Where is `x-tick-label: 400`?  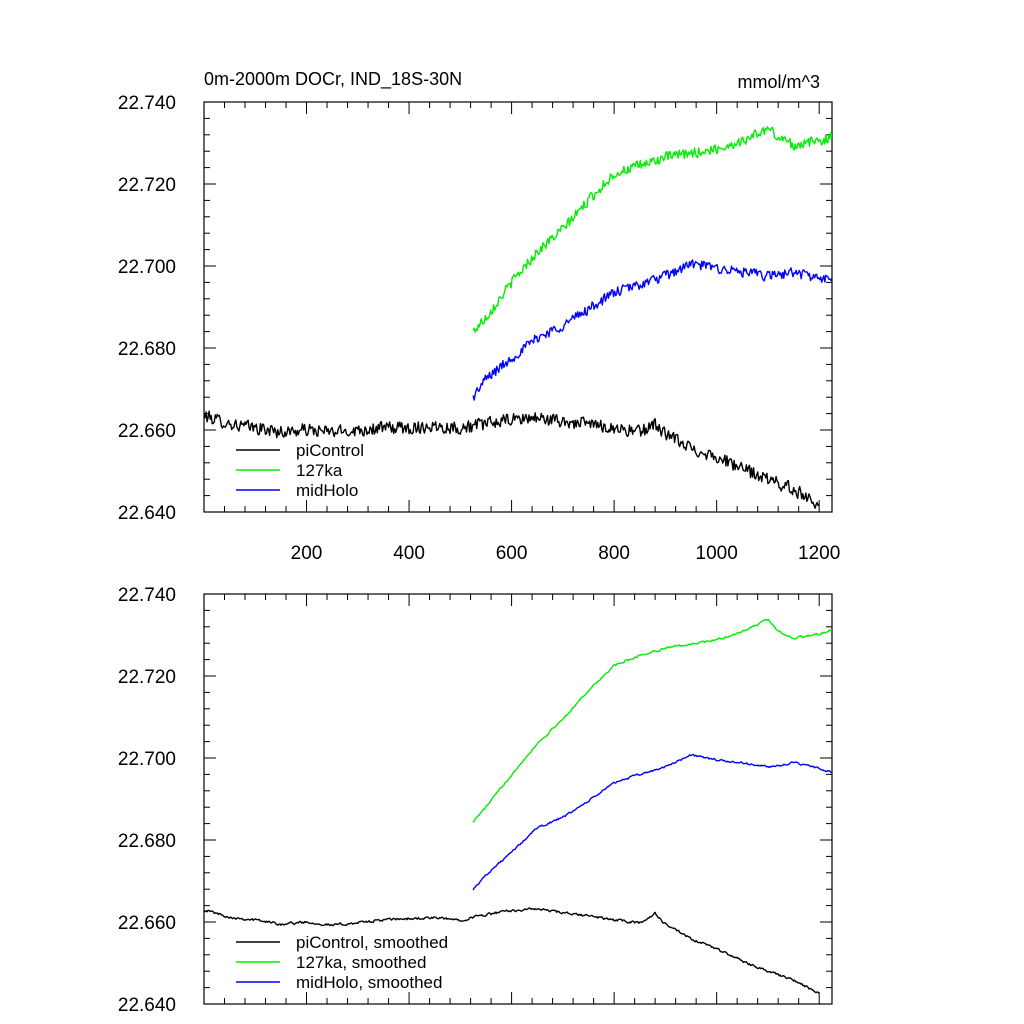 x-tick-label: 400 is located at coordinates (409, 553).